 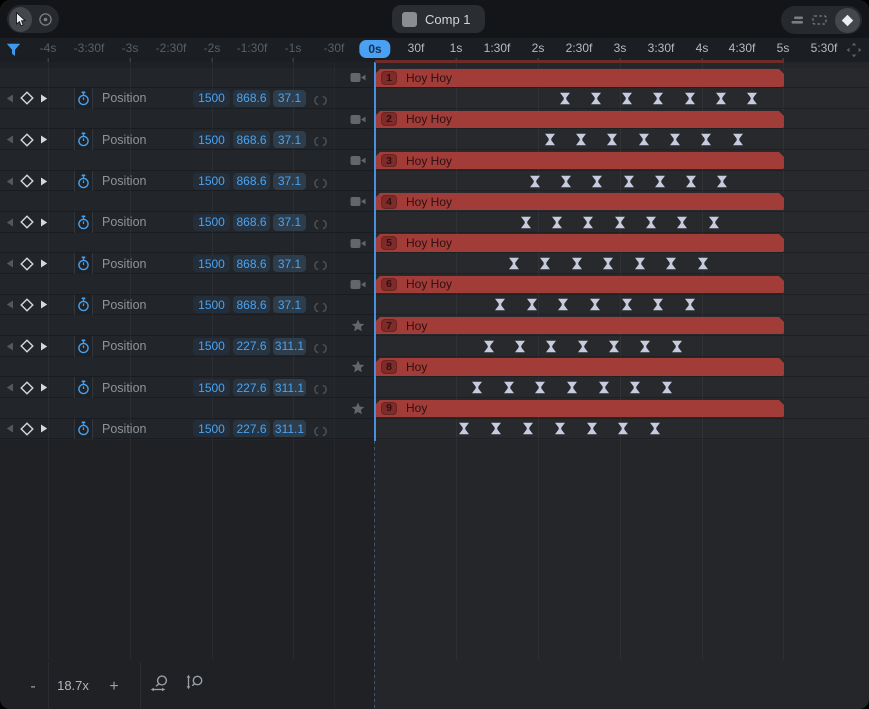 What do you see at coordinates (13, 52) in the screenshot?
I see `filter-icon` at bounding box center [13, 52].